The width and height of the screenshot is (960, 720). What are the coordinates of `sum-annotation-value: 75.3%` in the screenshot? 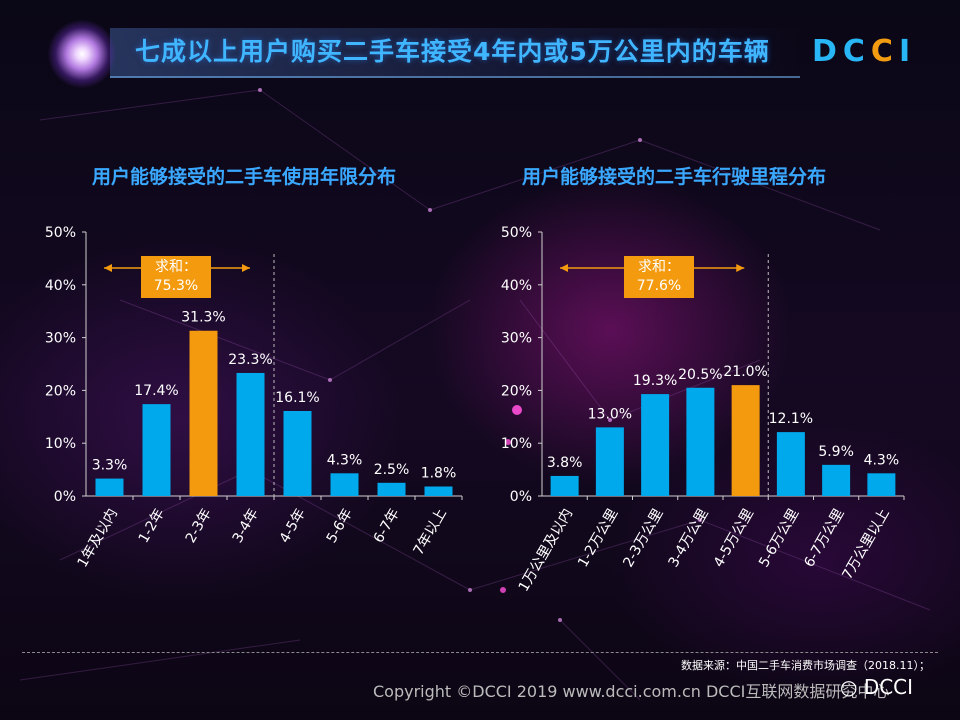 It's located at (176, 286).